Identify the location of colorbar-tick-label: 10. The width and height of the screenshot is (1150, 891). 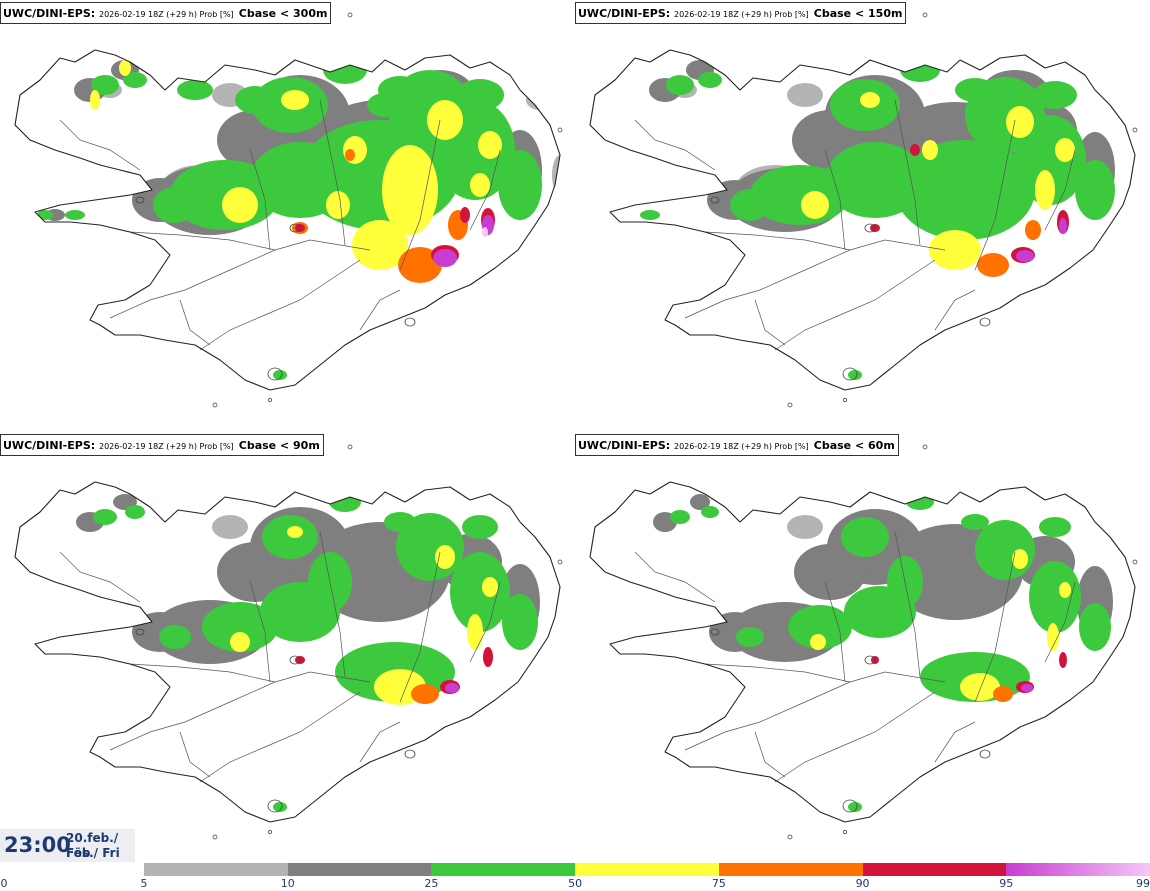
(287, 883).